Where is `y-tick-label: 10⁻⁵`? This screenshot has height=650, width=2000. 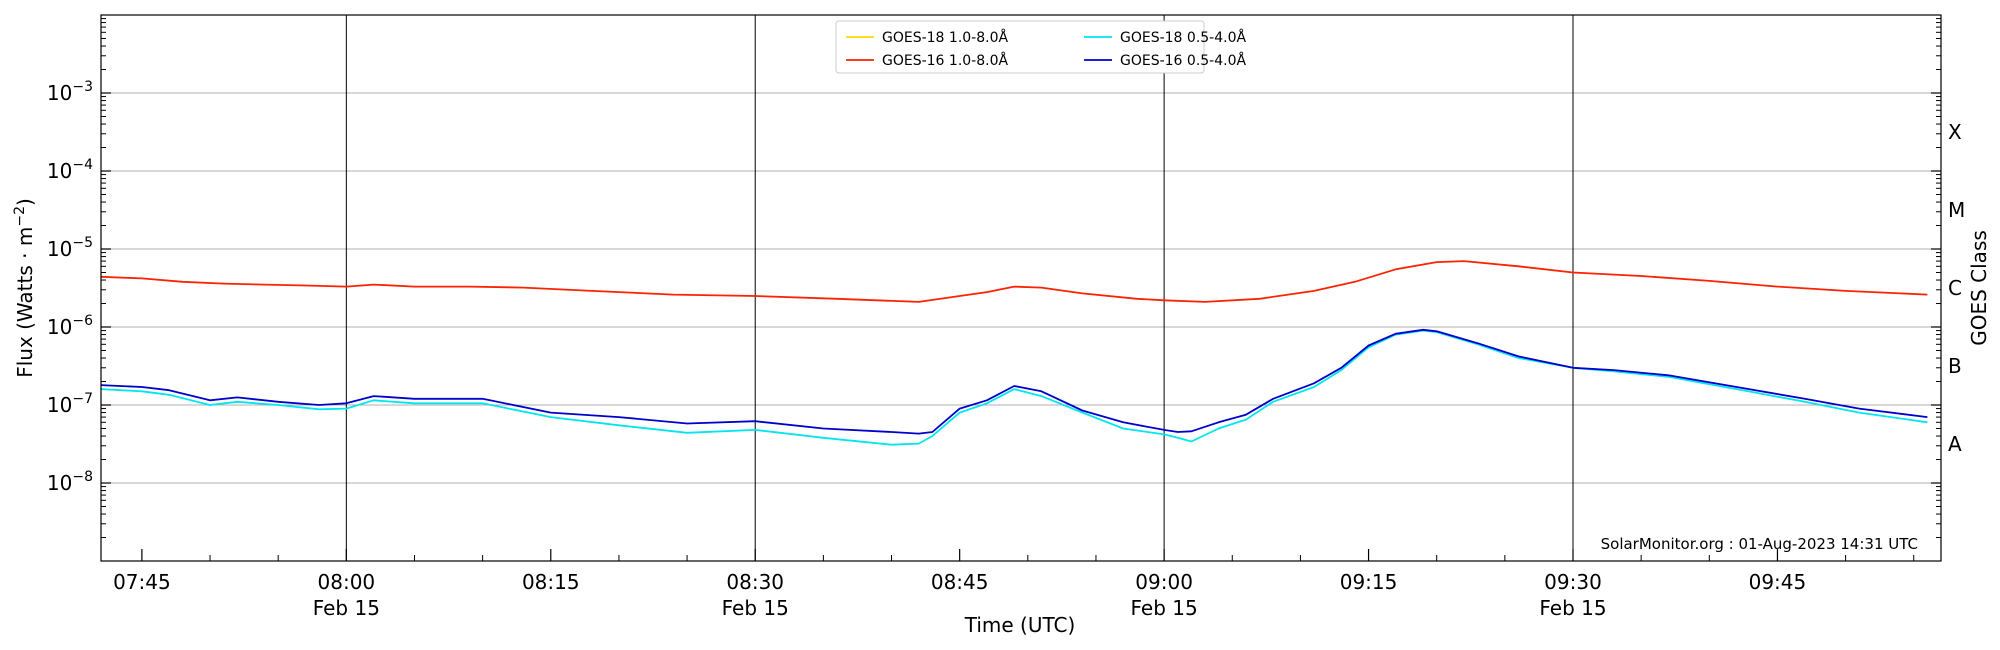 y-tick-label: 10⁻⁵ is located at coordinates (70, 248).